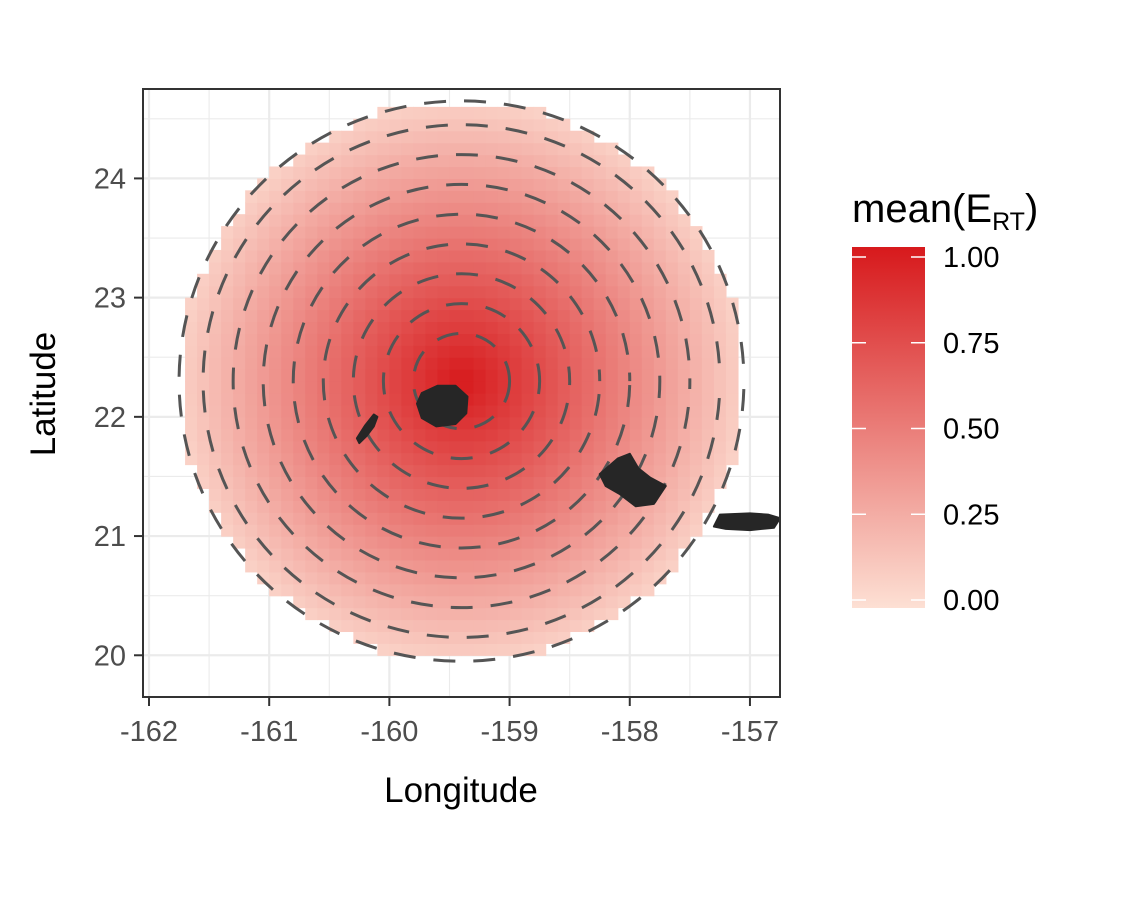 Image resolution: width=1125 pixels, height=900 pixels. Describe the element at coordinates (971, 344) in the screenshot. I see `legend-label: 0.75` at that location.